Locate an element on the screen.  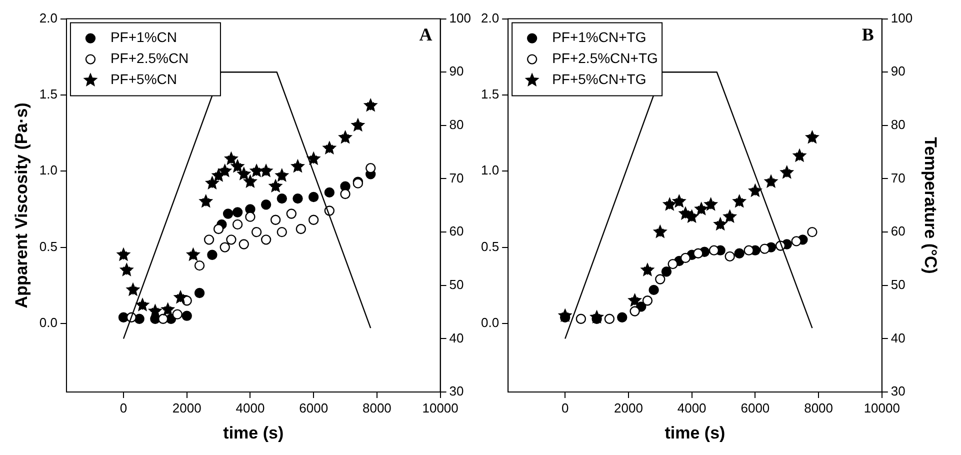
legend-label: PF+1%CN+TG is located at coordinates (599, 37).